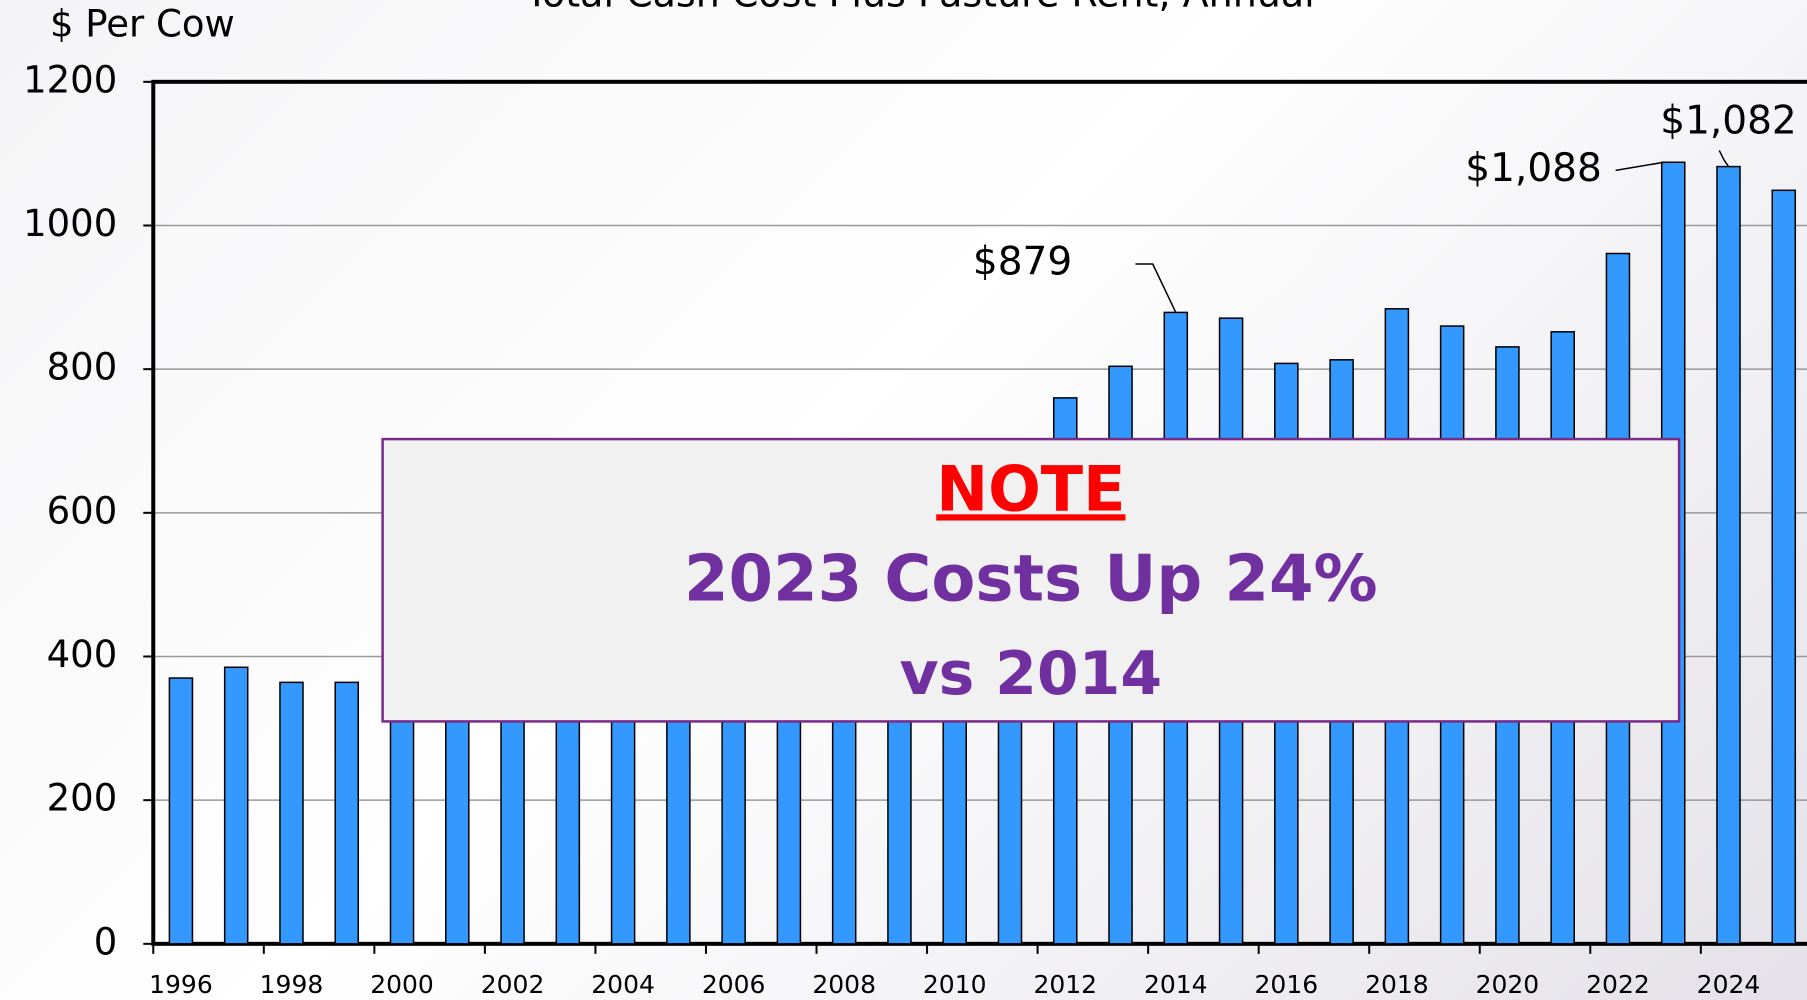  I want to click on y-axis-label: $ Per Cow, so click(142, 24).